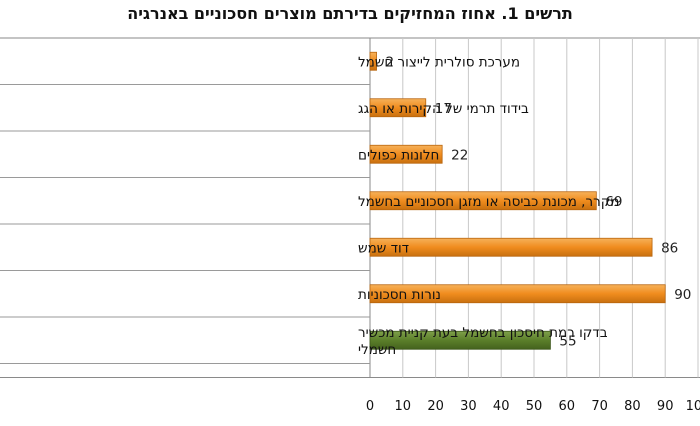  What do you see at coordinates (403, 406) in the screenshot?
I see `x-tick-label: 10` at bounding box center [403, 406].